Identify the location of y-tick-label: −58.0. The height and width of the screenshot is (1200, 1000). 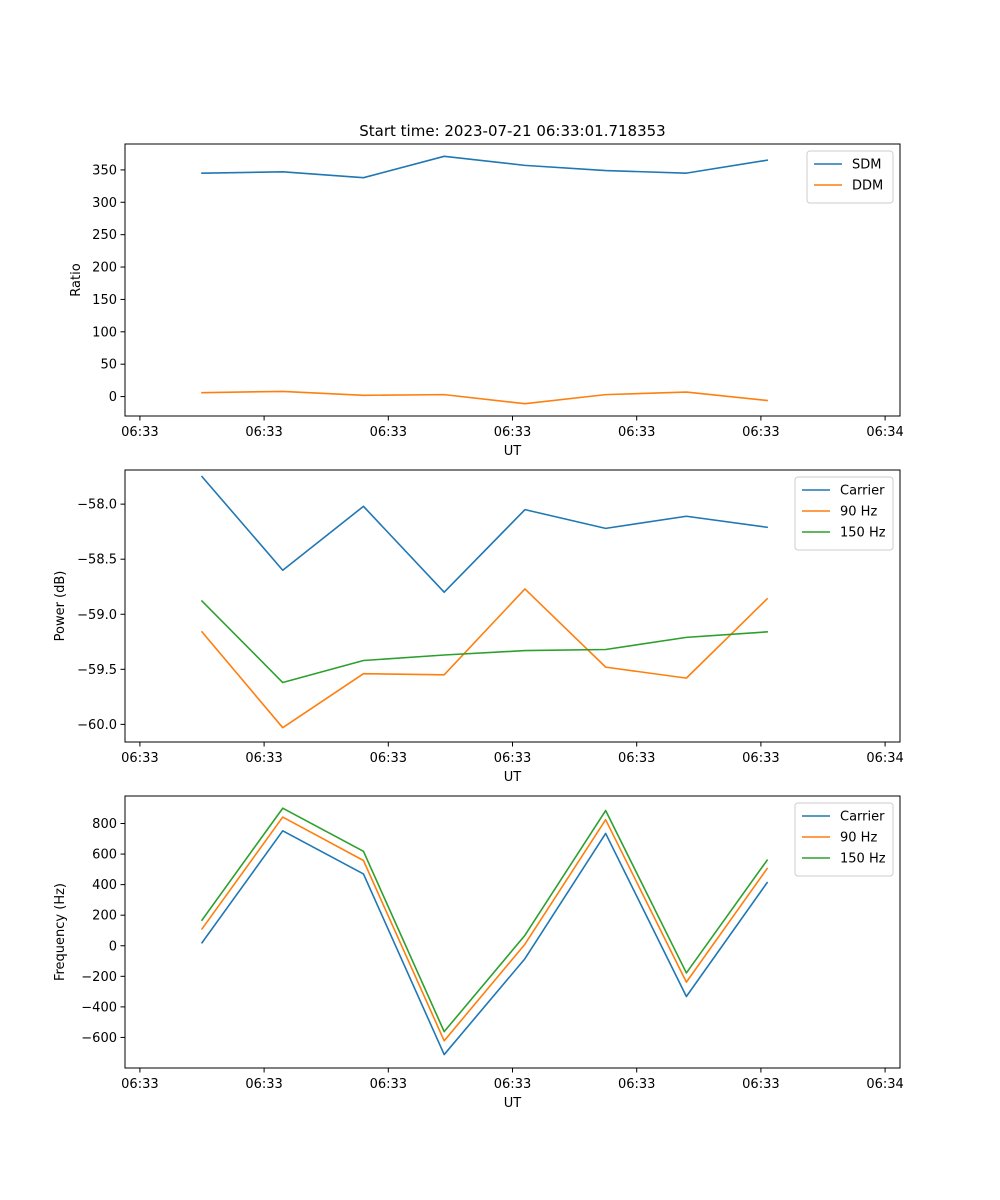
(97, 505).